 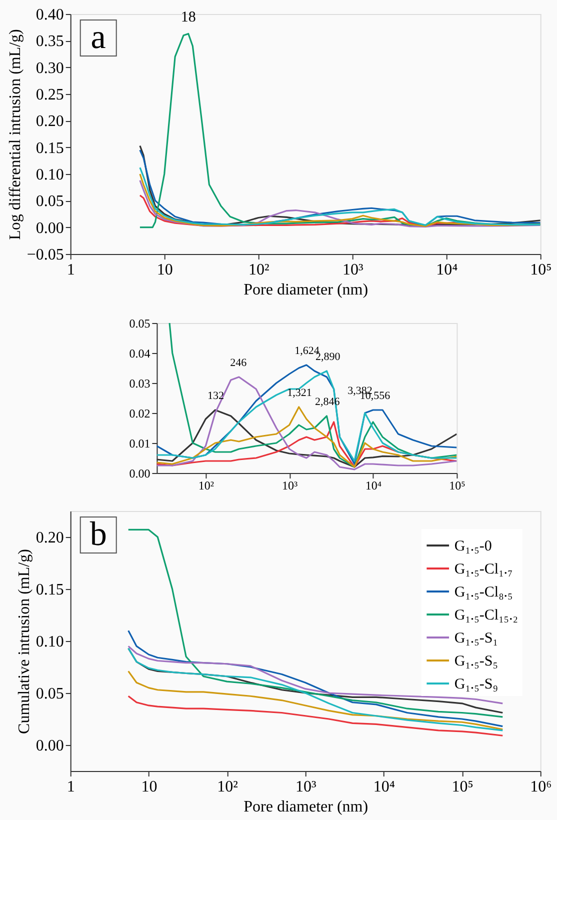 What do you see at coordinates (299, 393) in the screenshot?
I see `annotation: 1,321` at bounding box center [299, 393].